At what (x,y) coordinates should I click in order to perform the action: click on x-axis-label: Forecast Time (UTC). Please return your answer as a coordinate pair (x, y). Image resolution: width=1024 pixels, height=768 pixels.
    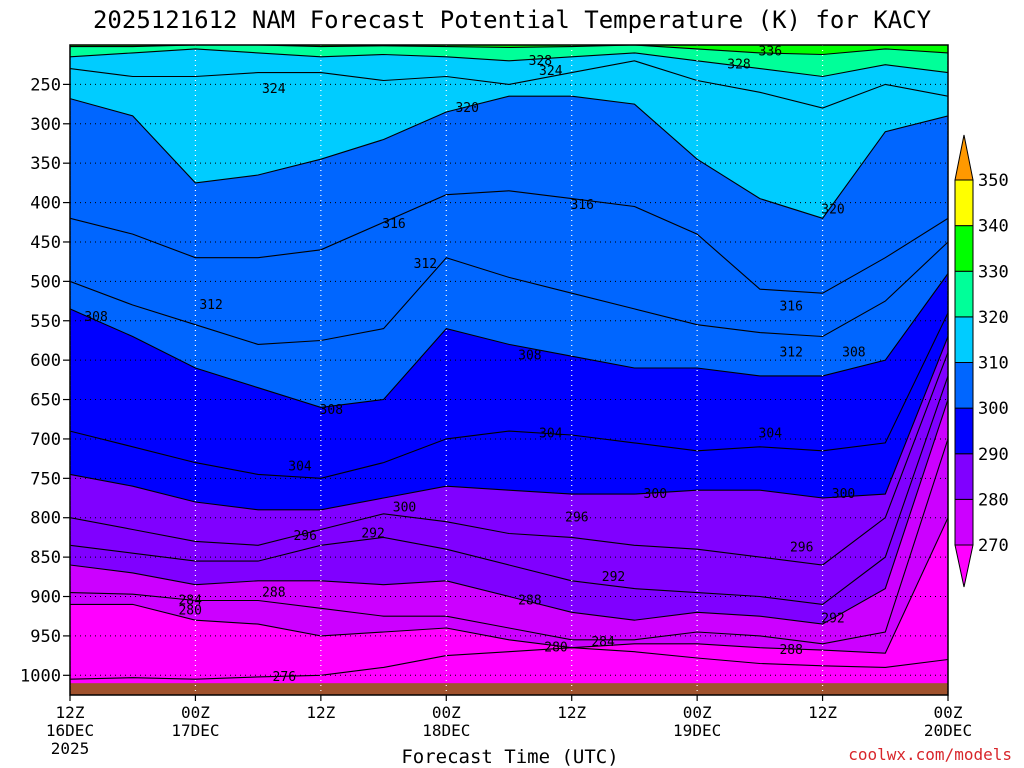
    Looking at the image, I should click on (509, 757).